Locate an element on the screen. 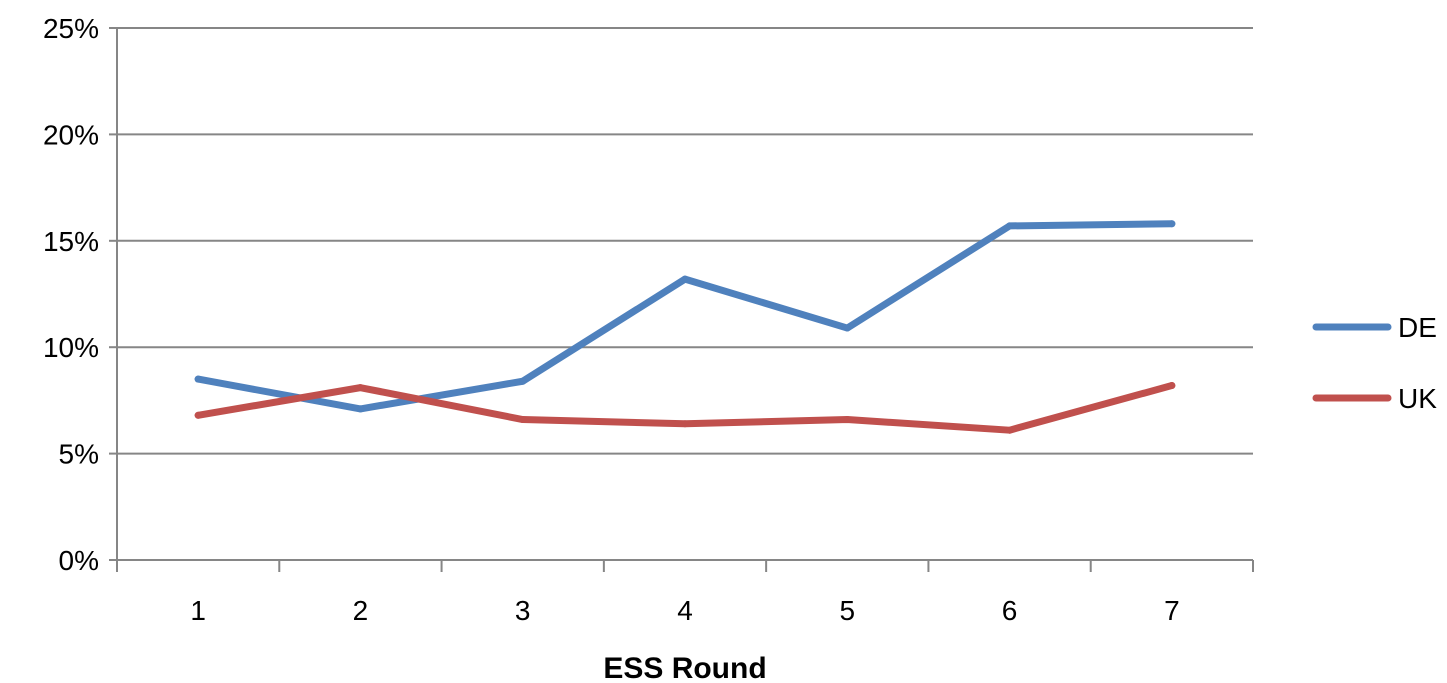 The image size is (1447, 683). x-axis-title: ESS Round is located at coordinates (684, 667).